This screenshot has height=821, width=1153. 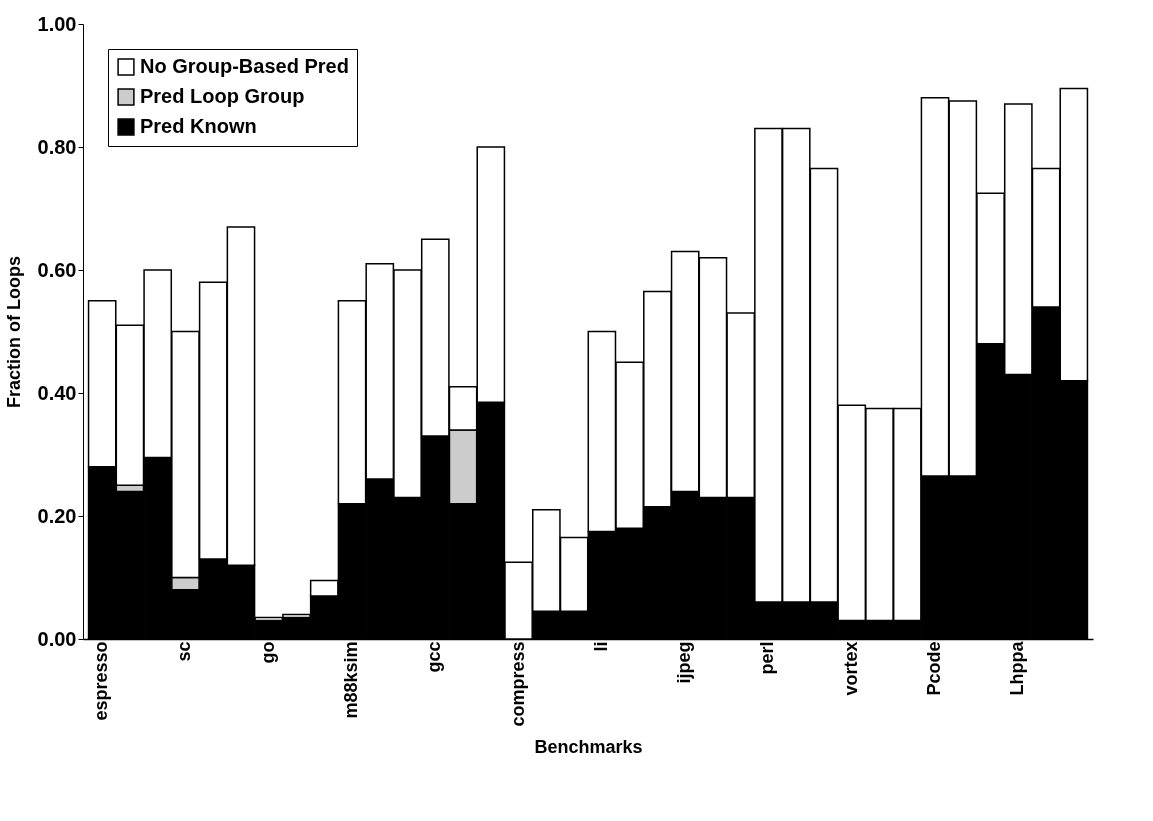 I want to click on y-tick-label: 0.00, so click(x=57, y=638).